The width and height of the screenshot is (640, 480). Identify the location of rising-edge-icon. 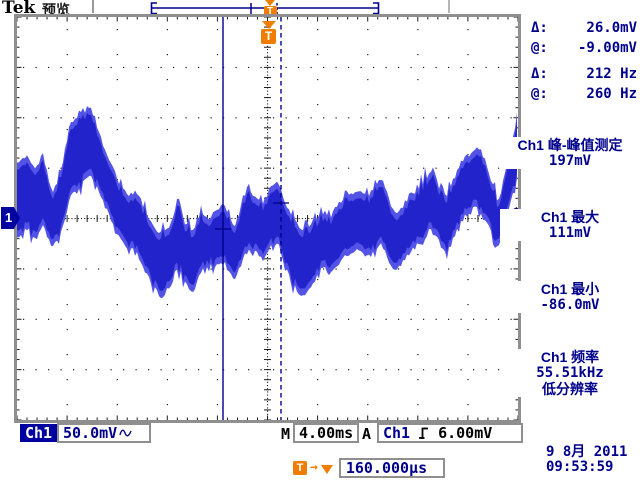
(424, 433).